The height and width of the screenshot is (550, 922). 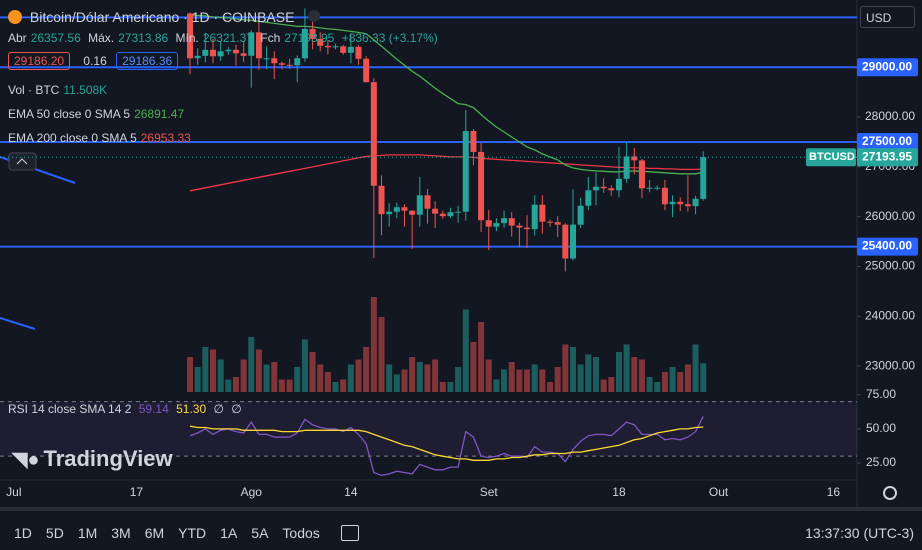 I want to click on range-button: 1D, so click(x=23, y=532).